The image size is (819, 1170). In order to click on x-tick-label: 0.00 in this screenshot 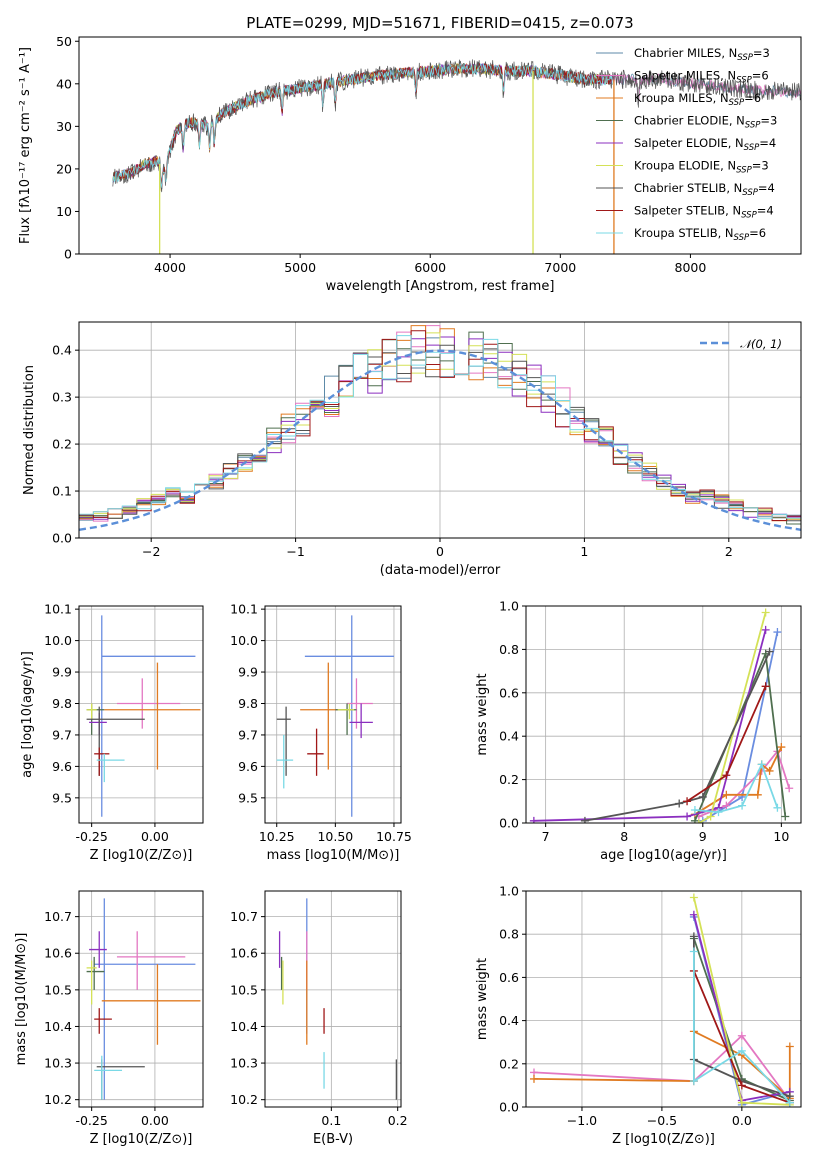, I will do `click(155, 1120)`.